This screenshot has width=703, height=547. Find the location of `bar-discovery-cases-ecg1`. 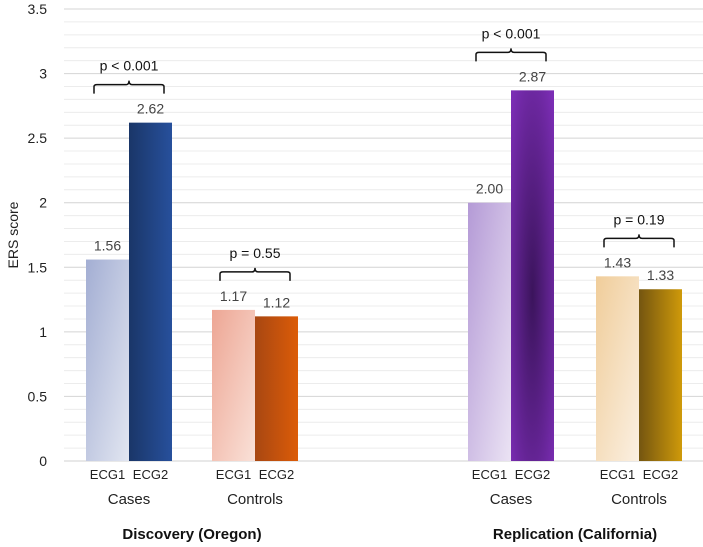

bar-discovery-cases-ecg1 is located at coordinates (107, 360).